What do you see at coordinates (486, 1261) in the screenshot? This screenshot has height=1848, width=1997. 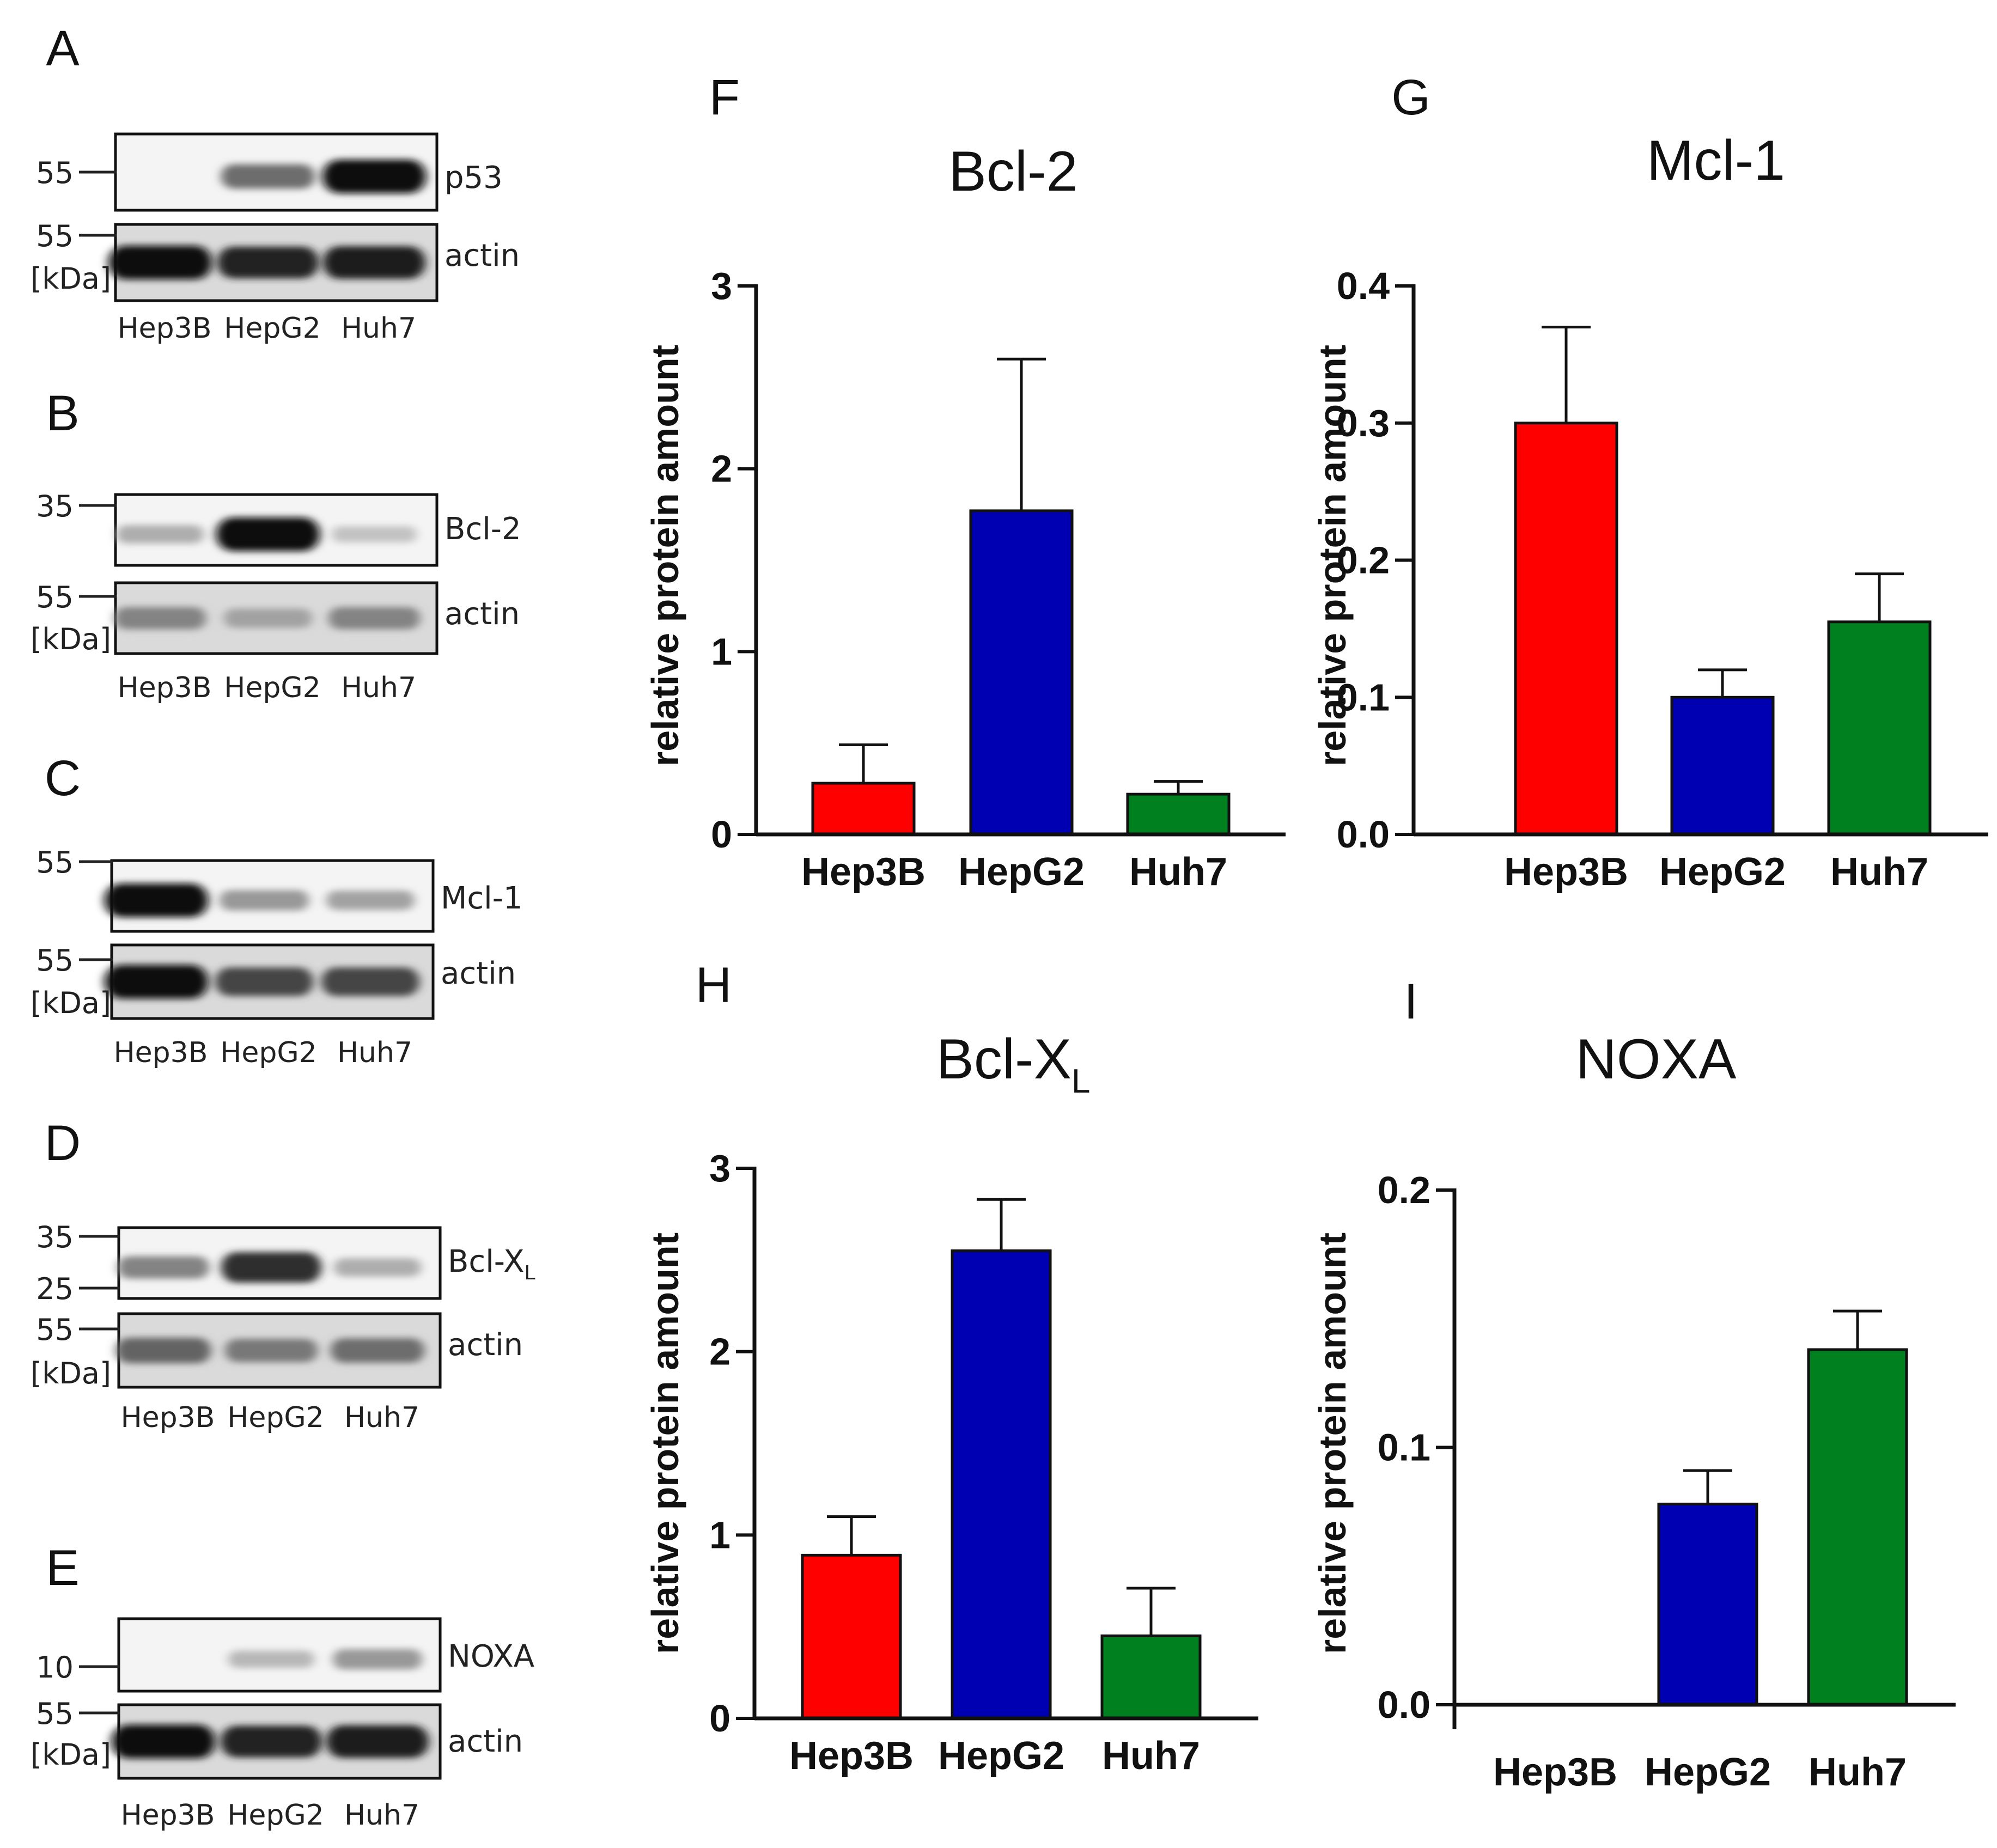 I see `target-protein-name: Bcl-X` at bounding box center [486, 1261].